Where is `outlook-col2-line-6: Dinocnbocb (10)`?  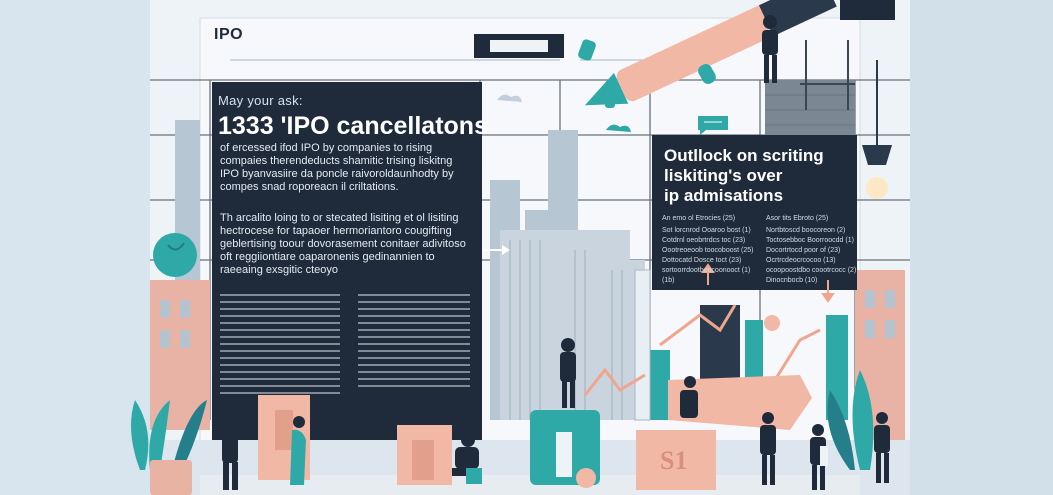
outlook-col2-line-6: Dinocnbocb (10) is located at coordinates (792, 280).